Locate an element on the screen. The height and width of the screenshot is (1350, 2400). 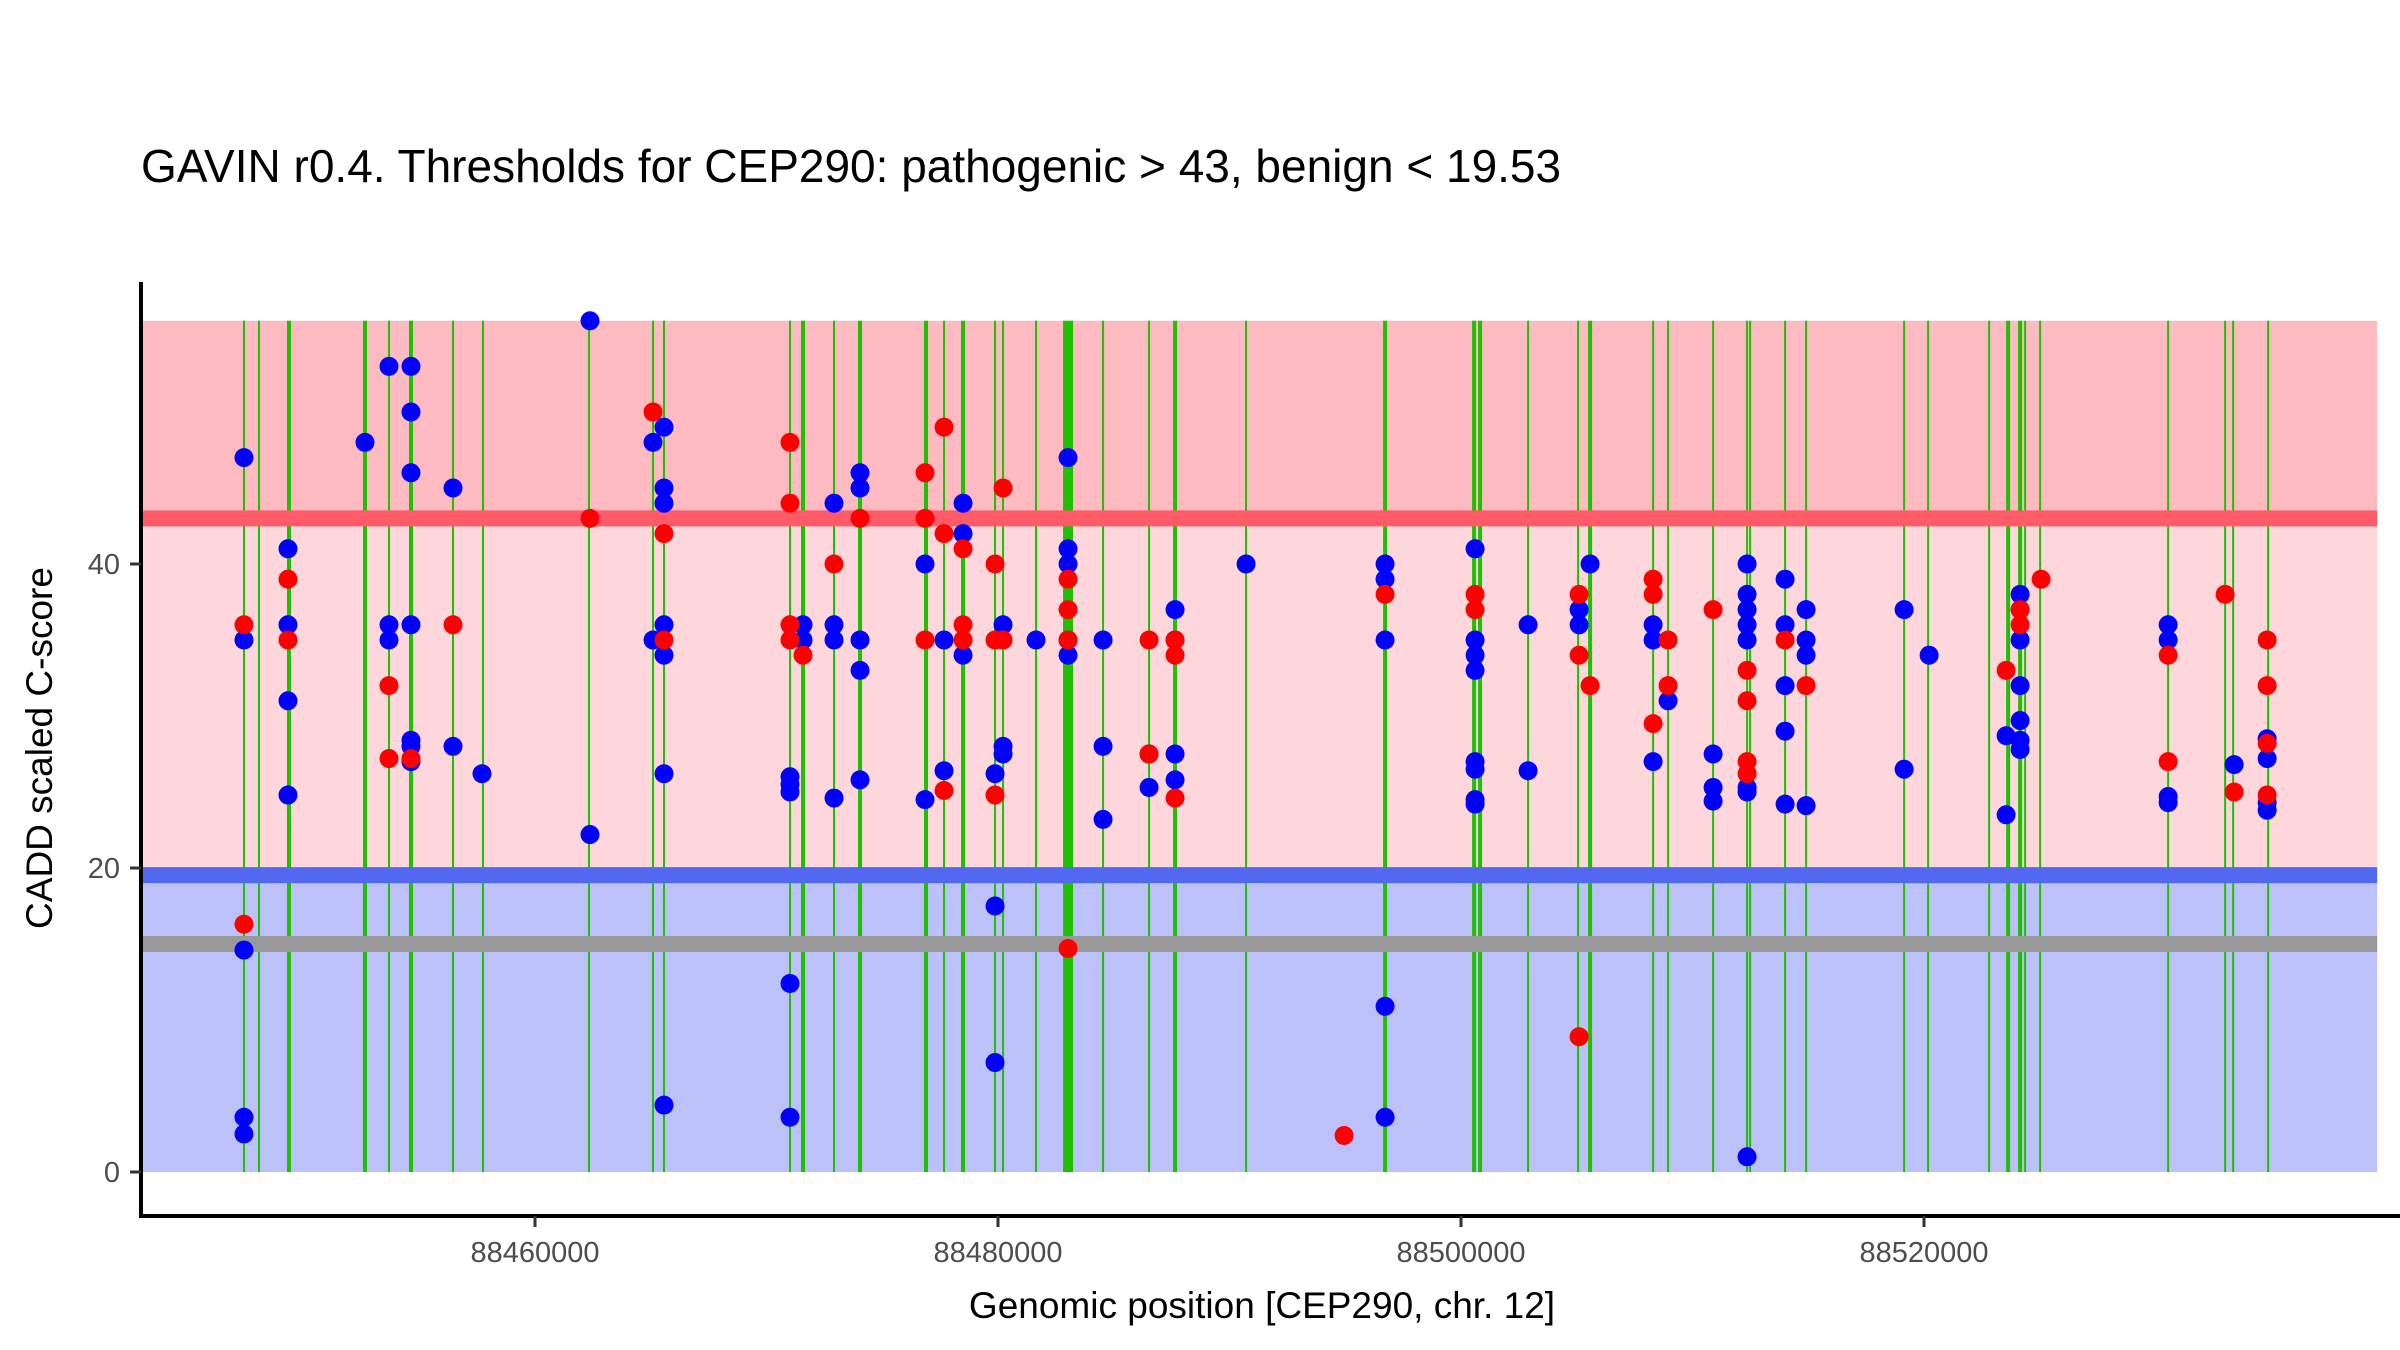
x-tick-label: 88500000 is located at coordinates (1460, 1253).